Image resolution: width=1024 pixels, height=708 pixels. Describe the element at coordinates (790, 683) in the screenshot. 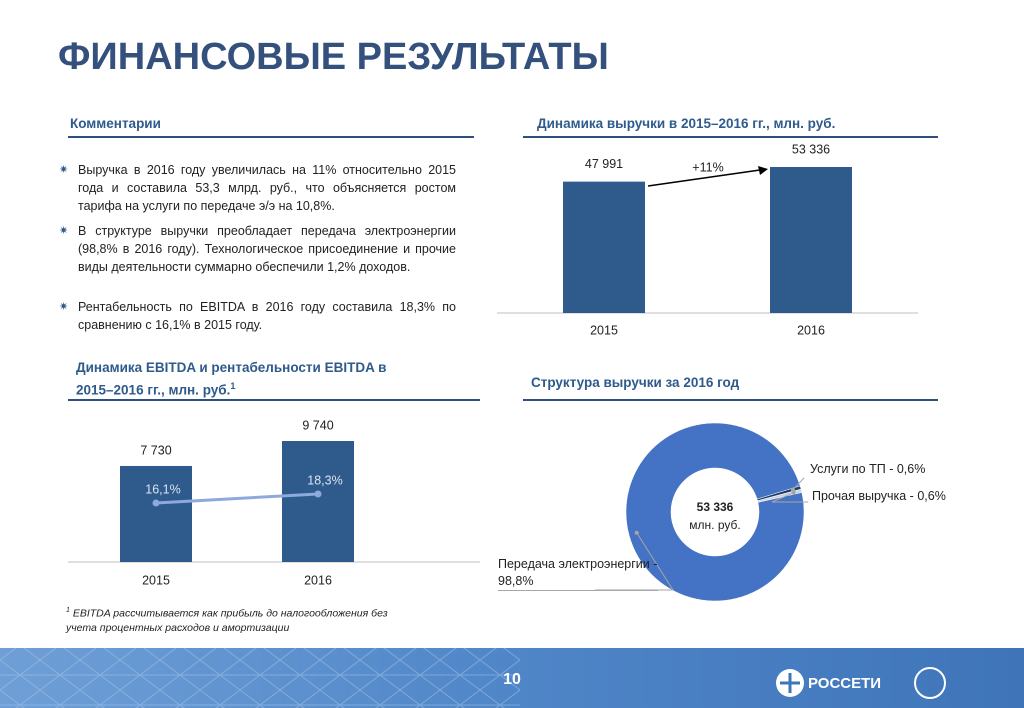

I see `logo-icon-mark` at that location.